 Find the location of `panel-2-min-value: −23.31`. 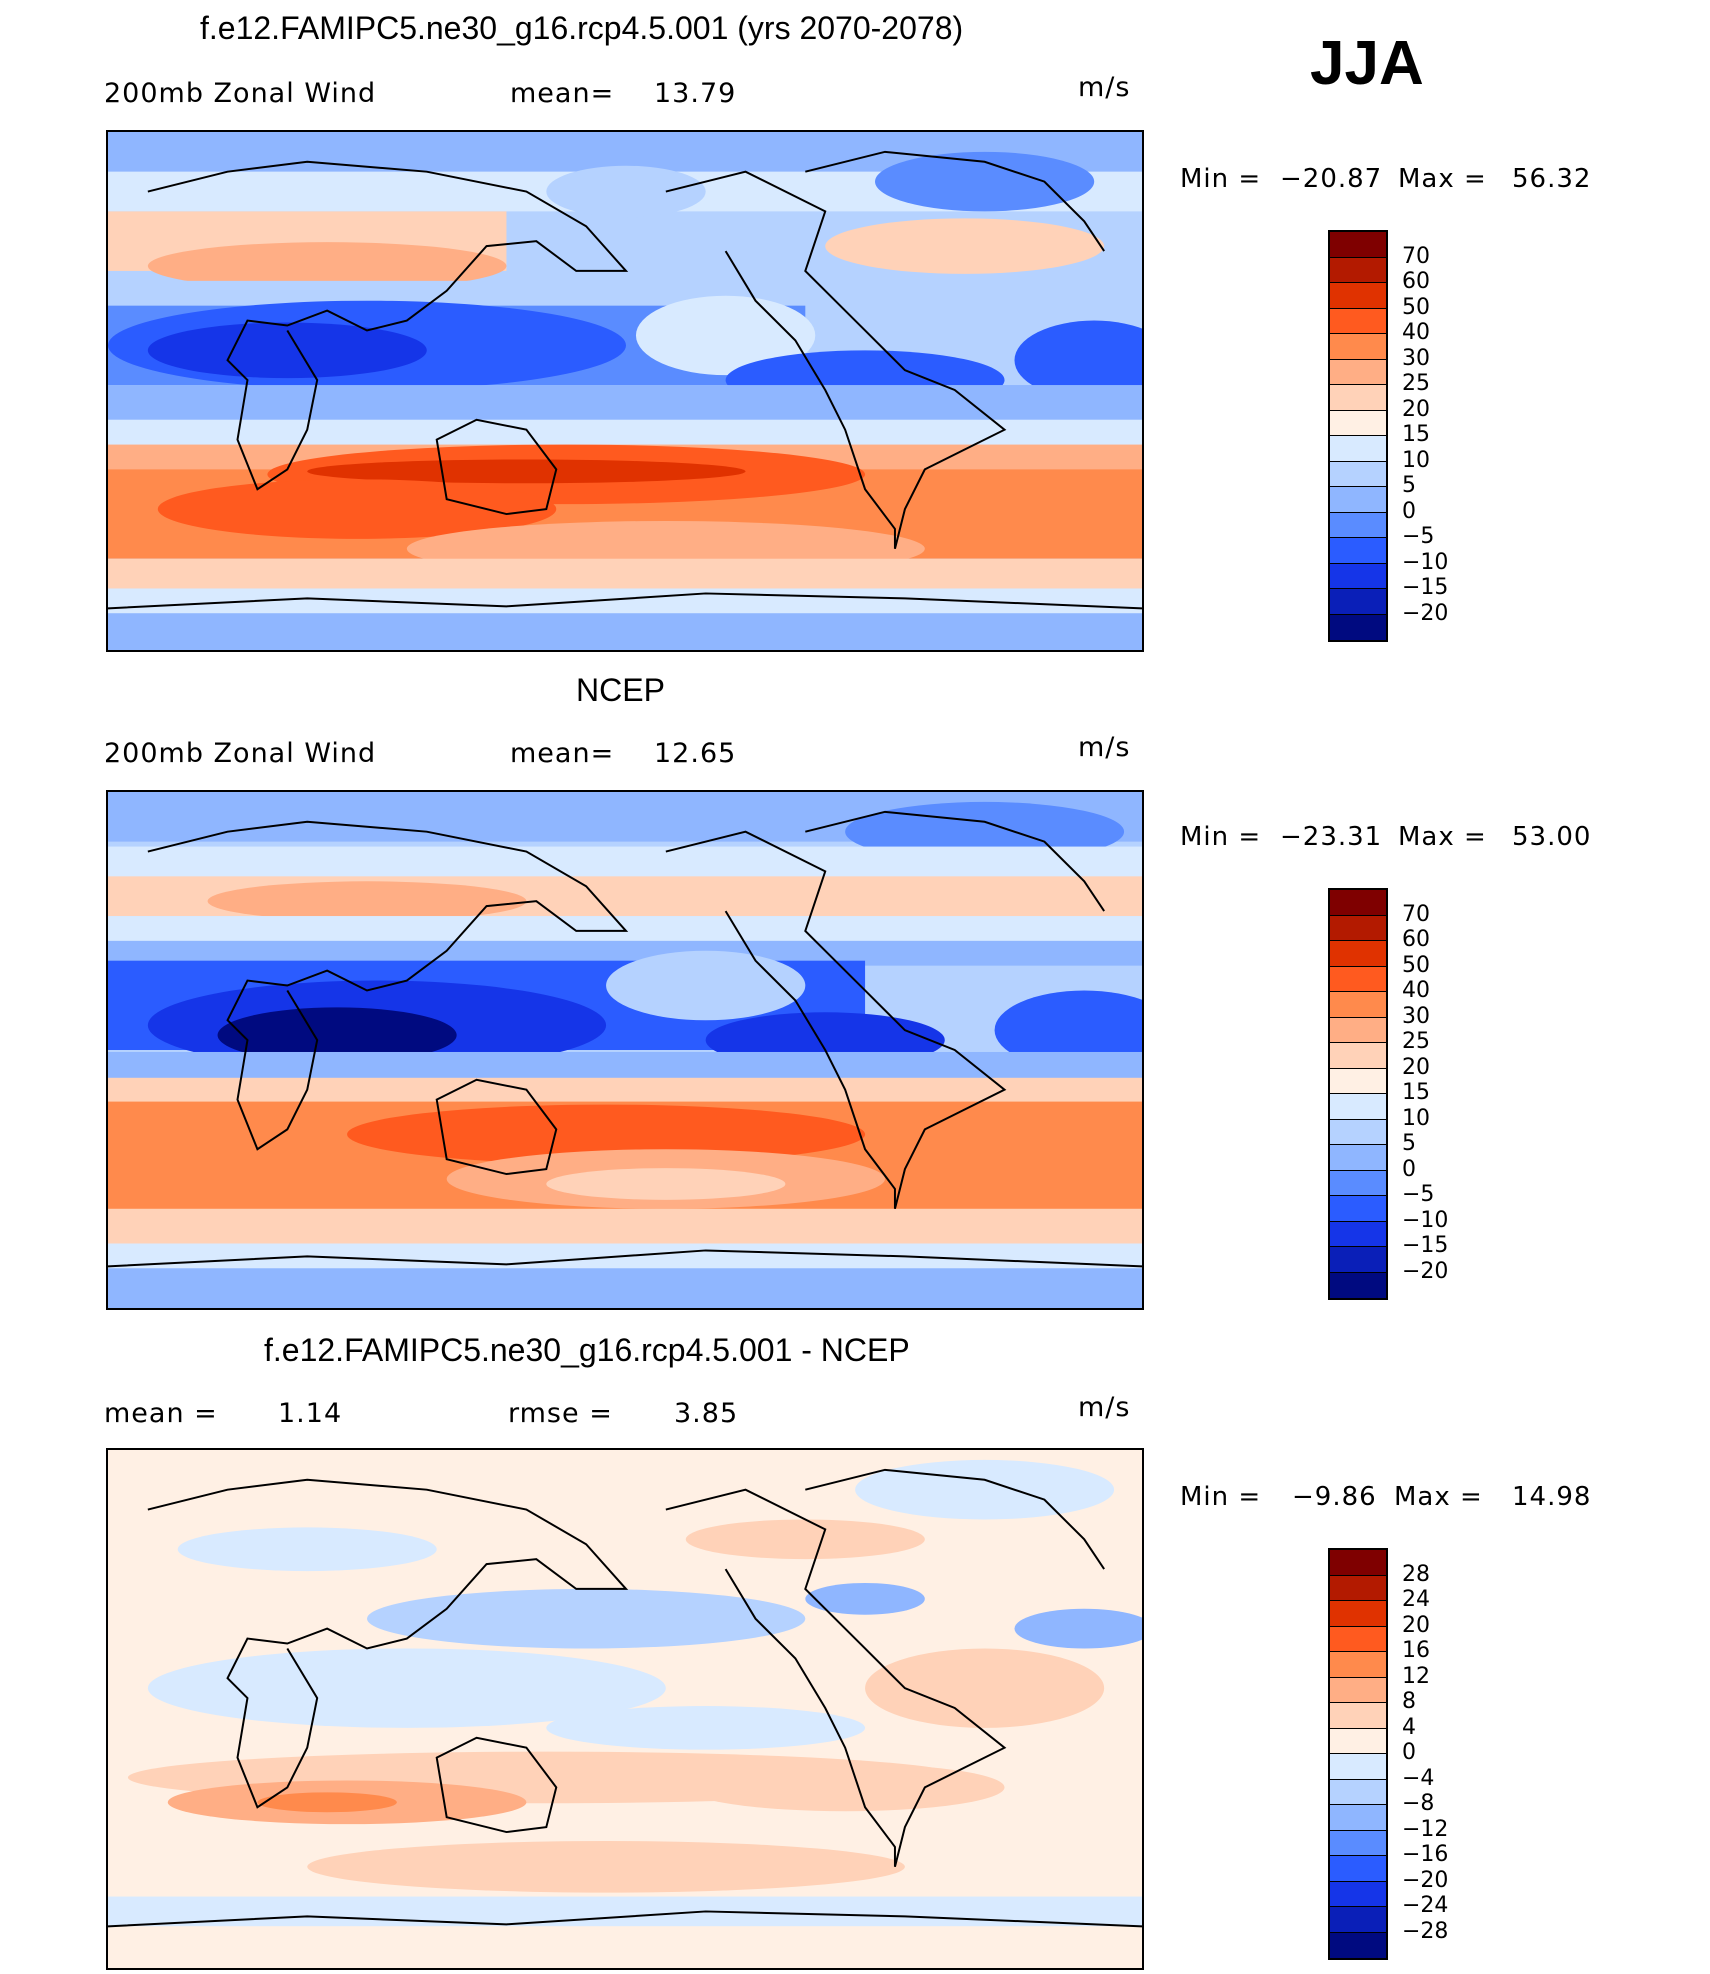

panel-2-min-value: −23.31 is located at coordinates (1331, 837).